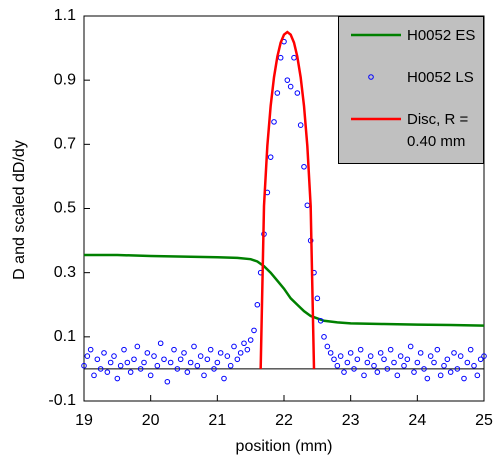 This screenshot has height=458, width=493. I want to click on legend-entry: H0052 ES, so click(411, 36).